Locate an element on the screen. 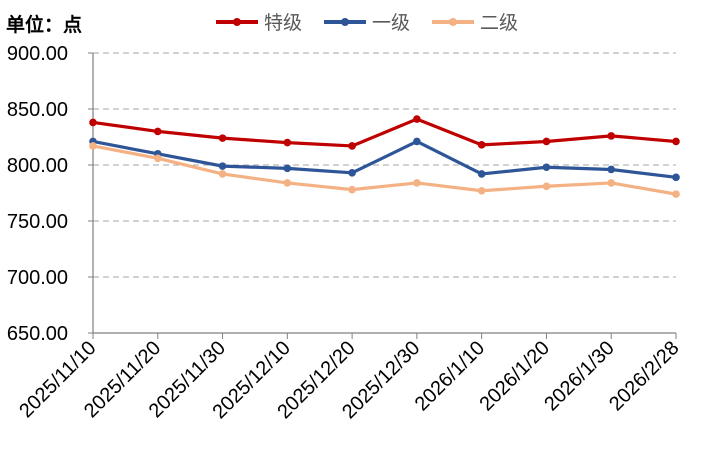 Image resolution: width=707 pixels, height=472 pixels. legend-swatch-special is located at coordinates (237, 21).